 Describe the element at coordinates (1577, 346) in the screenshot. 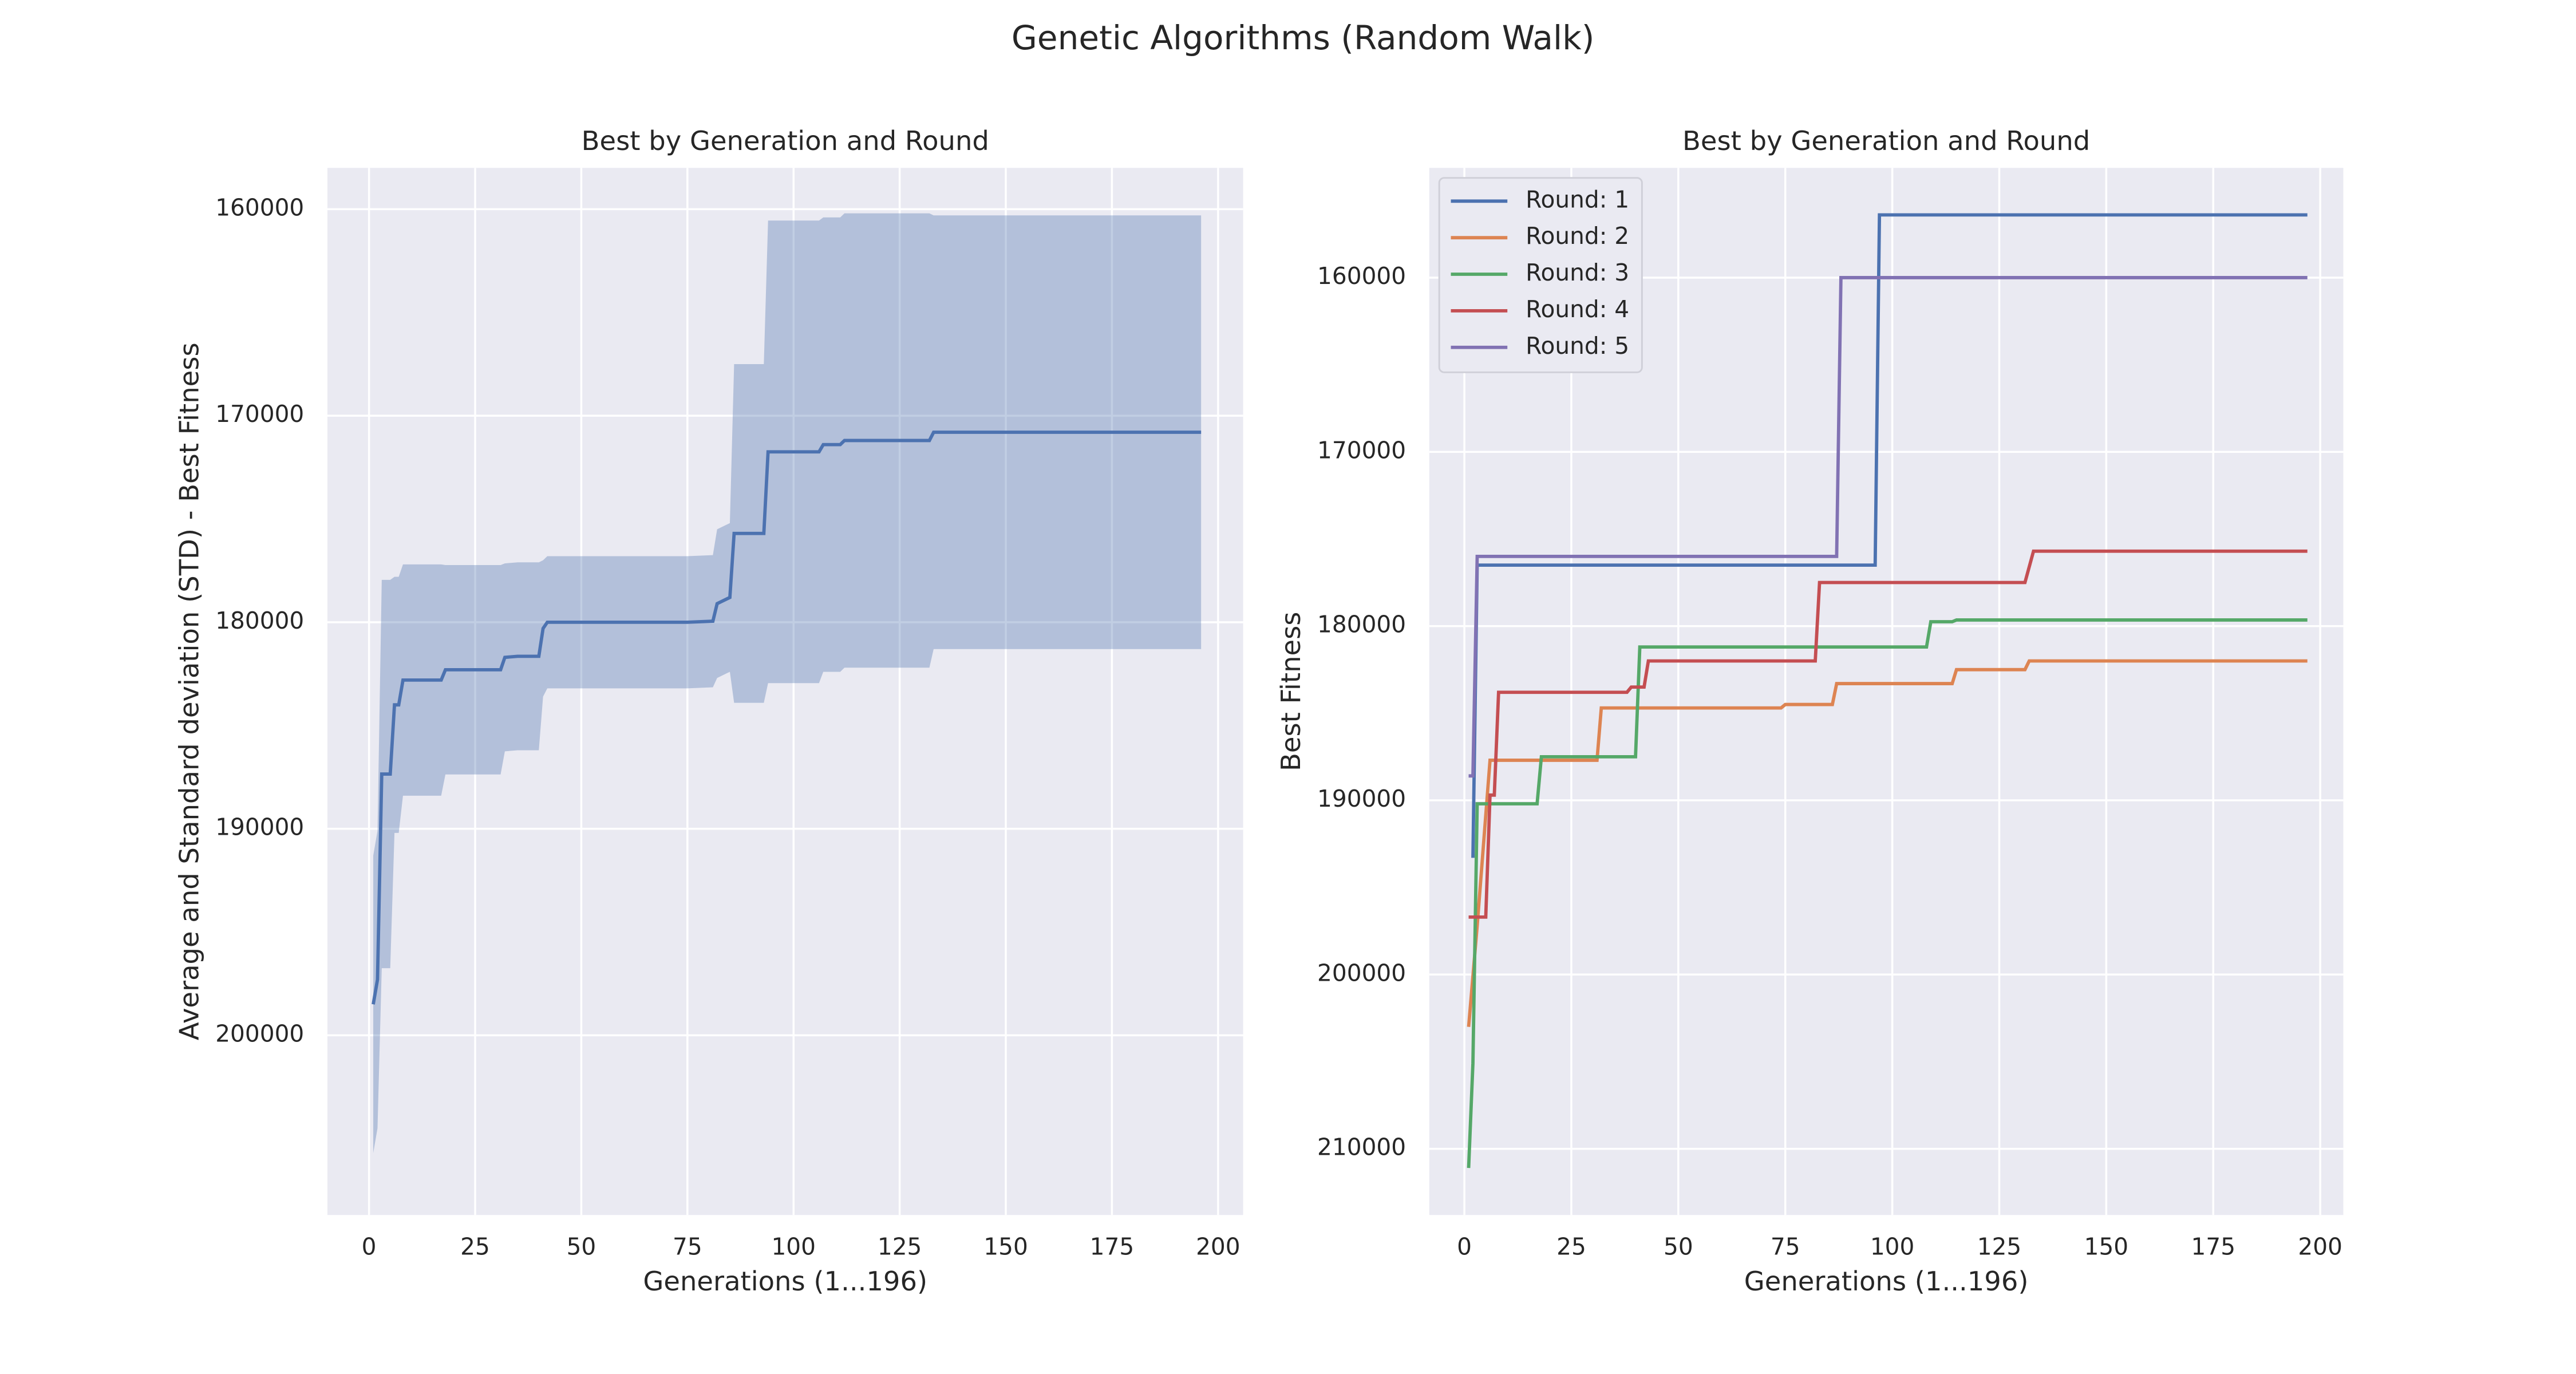

I see `legend-label: Round: 5` at that location.